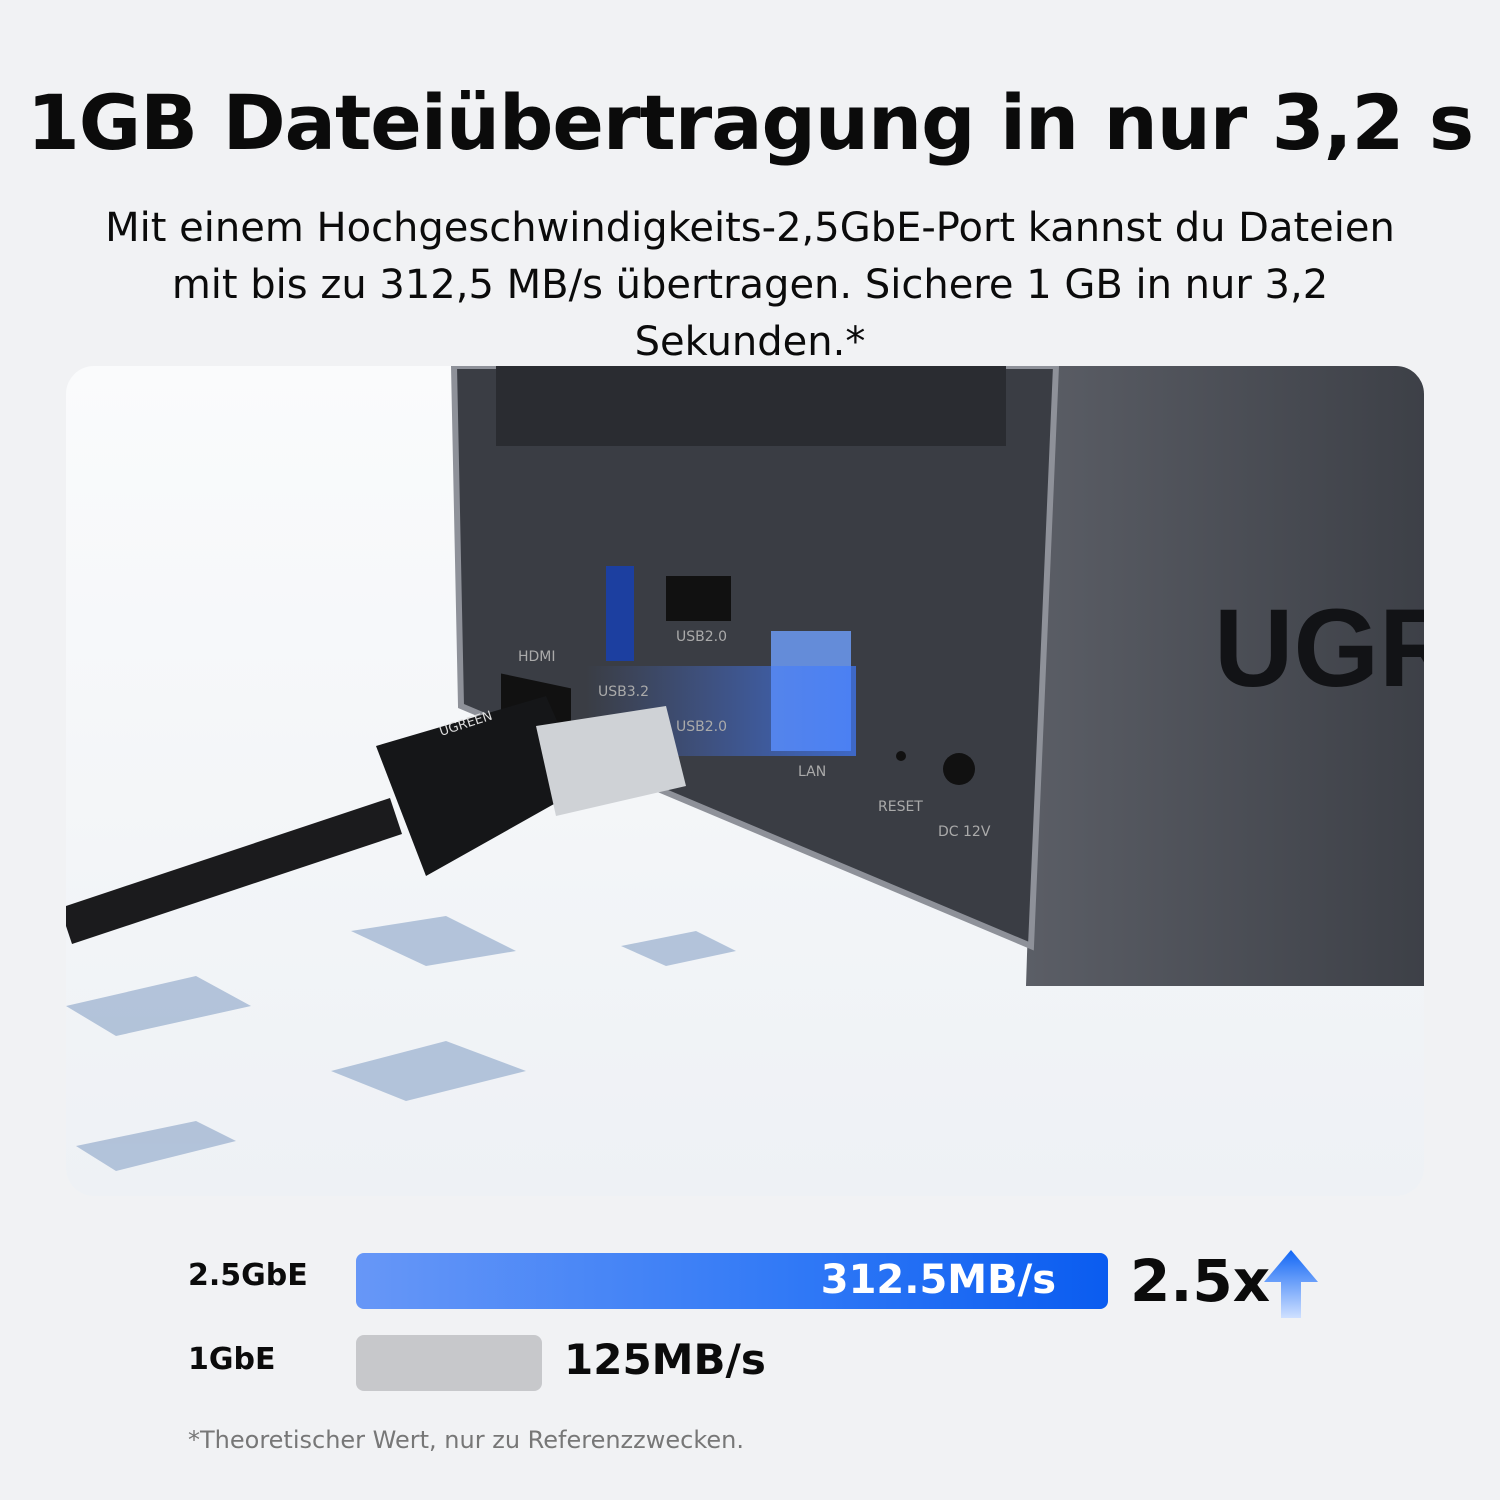  What do you see at coordinates (232, 1359) in the screenshot?
I see `row-label-1gbe: 1GbE` at bounding box center [232, 1359].